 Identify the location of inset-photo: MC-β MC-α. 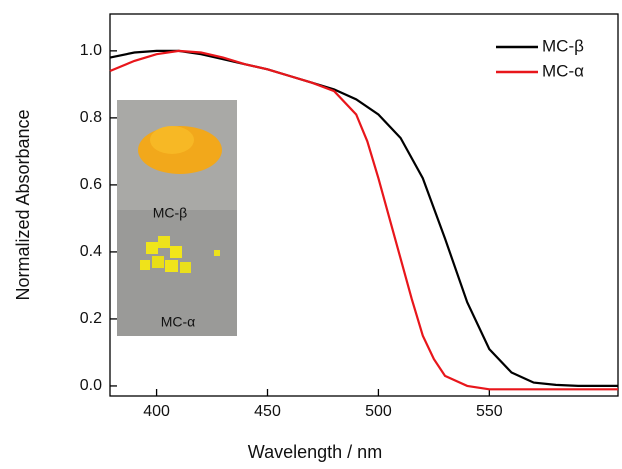
(177, 218).